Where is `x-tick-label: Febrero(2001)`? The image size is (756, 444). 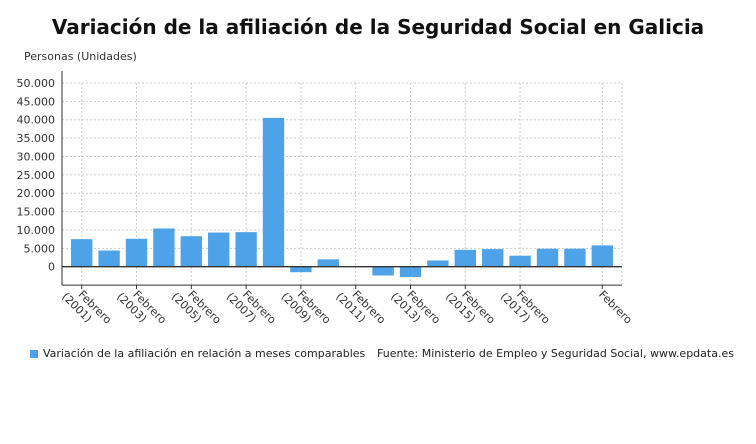
x-tick-label: Febrero(2001) is located at coordinates (86, 308).